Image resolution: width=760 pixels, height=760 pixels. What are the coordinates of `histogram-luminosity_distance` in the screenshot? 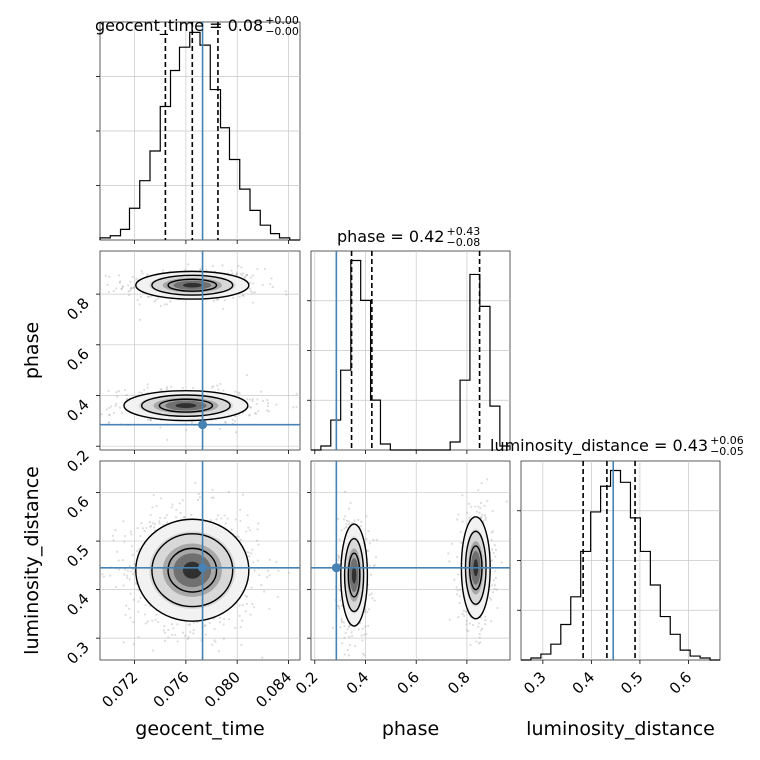 It's located at (619, 562).